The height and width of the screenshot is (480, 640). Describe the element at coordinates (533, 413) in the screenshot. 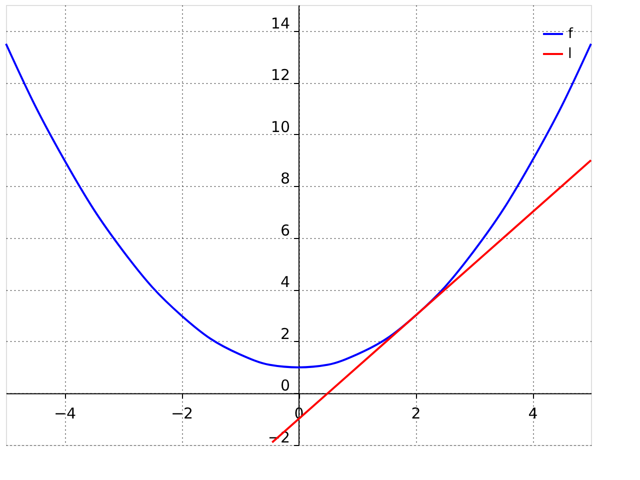

I see `x-tick-label: 4` at that location.